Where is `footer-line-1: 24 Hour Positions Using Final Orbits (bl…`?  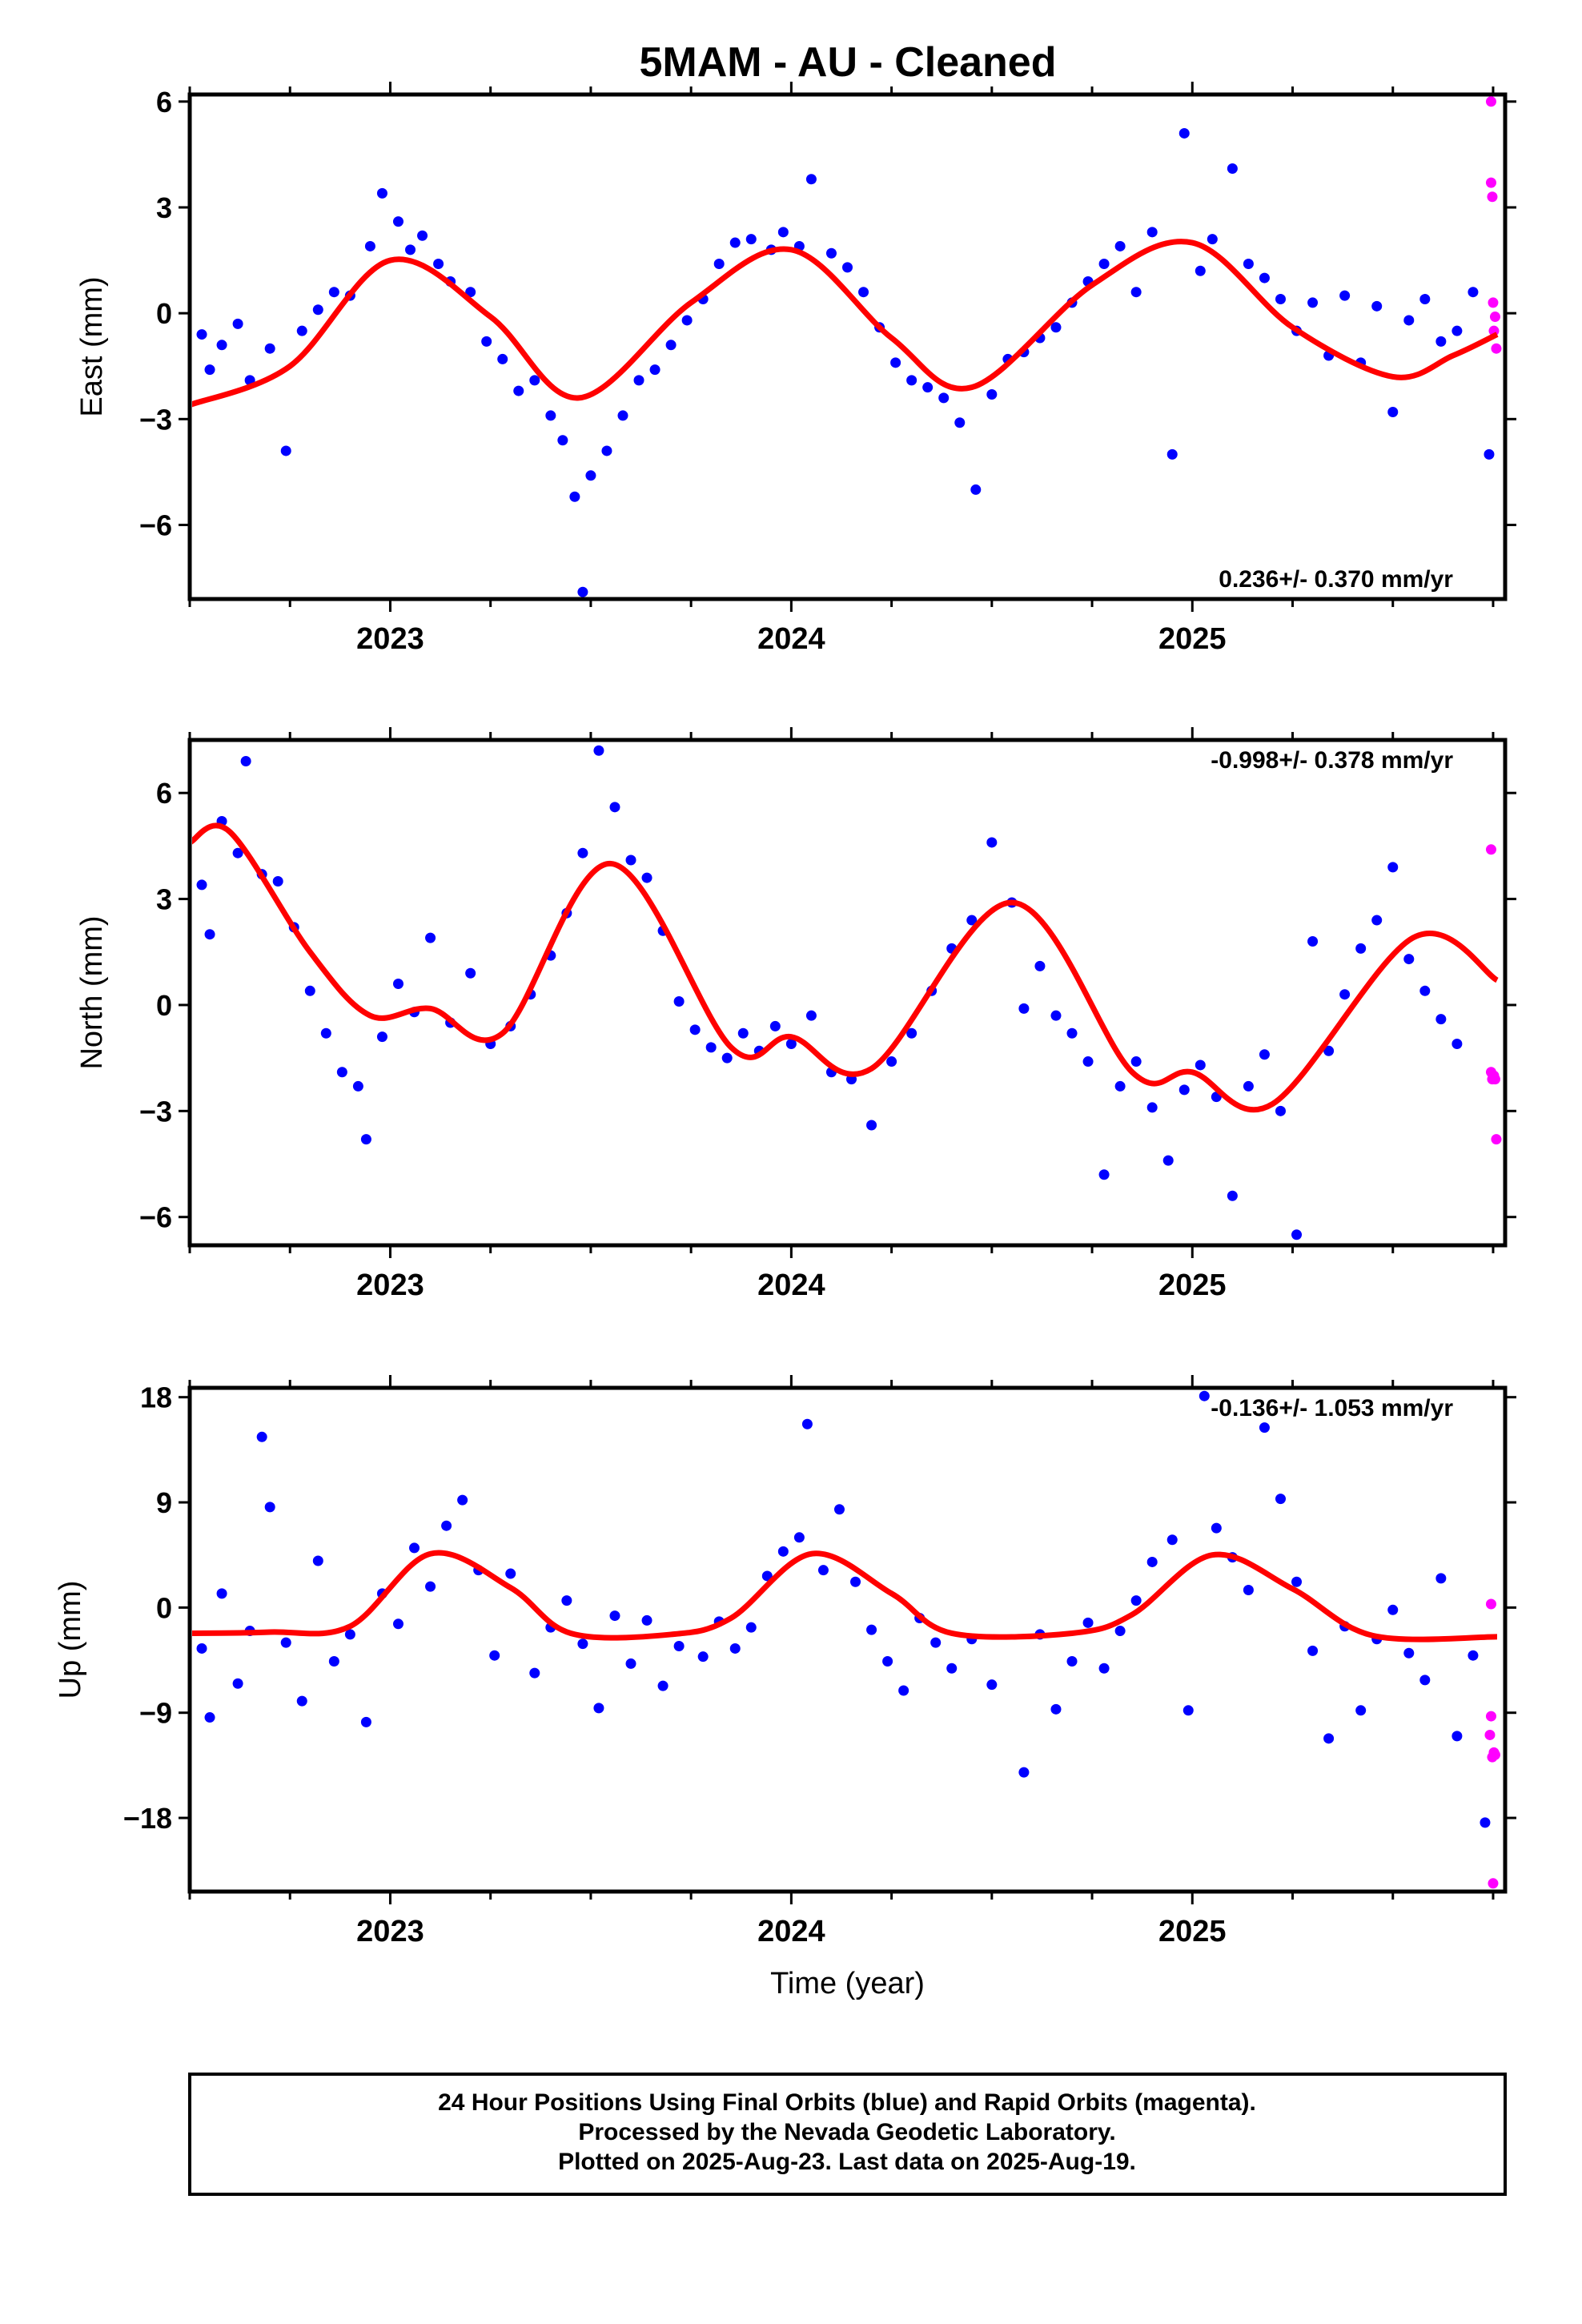 footer-line-1: 24 Hour Positions Using Final Orbits (bl… is located at coordinates (847, 2102).